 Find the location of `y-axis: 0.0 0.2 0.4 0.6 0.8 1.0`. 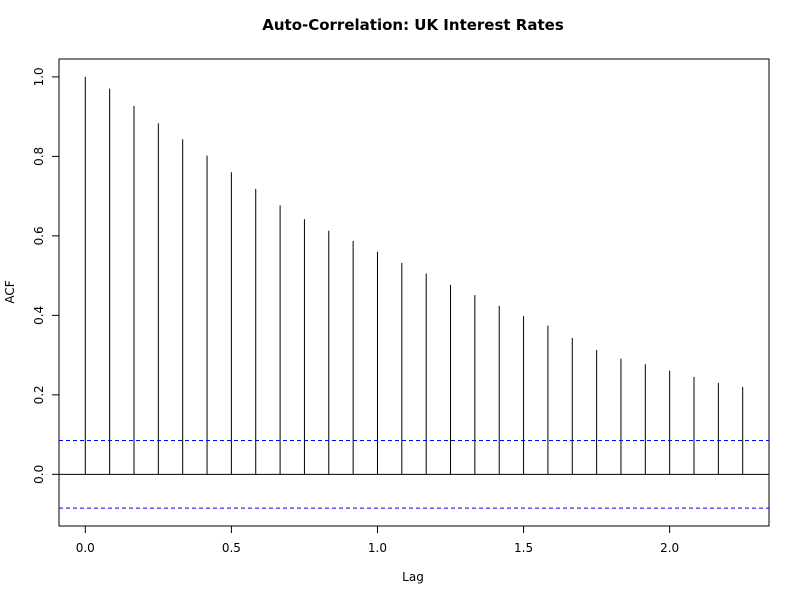

y-axis: 0.0 0.2 0.4 0.6 0.8 1.0 is located at coordinates (46, 275).